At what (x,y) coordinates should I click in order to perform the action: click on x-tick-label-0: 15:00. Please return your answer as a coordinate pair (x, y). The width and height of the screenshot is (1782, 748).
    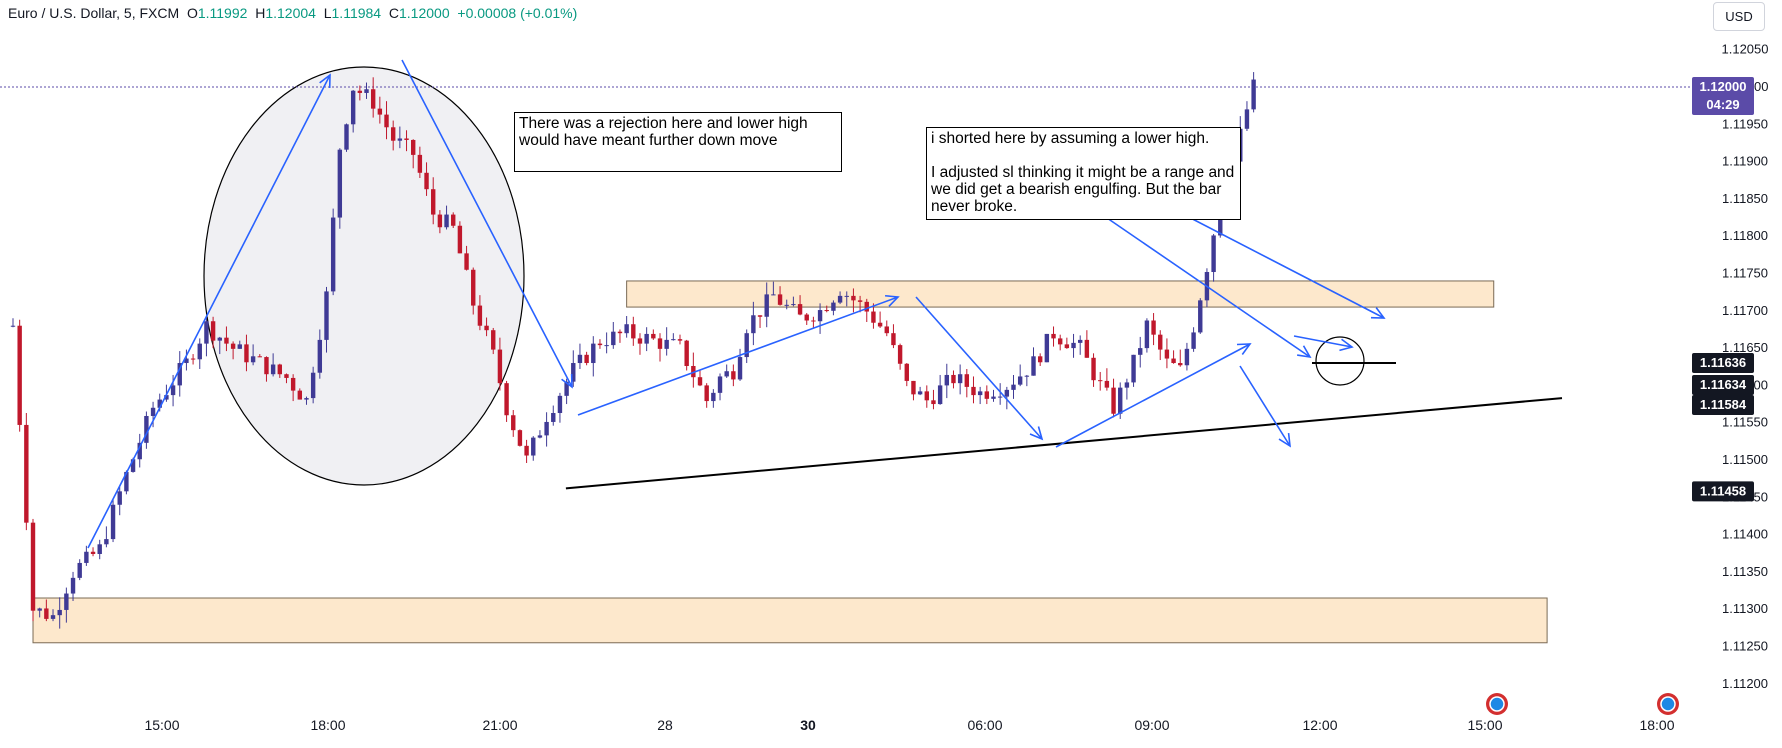
    Looking at the image, I should click on (161, 725).